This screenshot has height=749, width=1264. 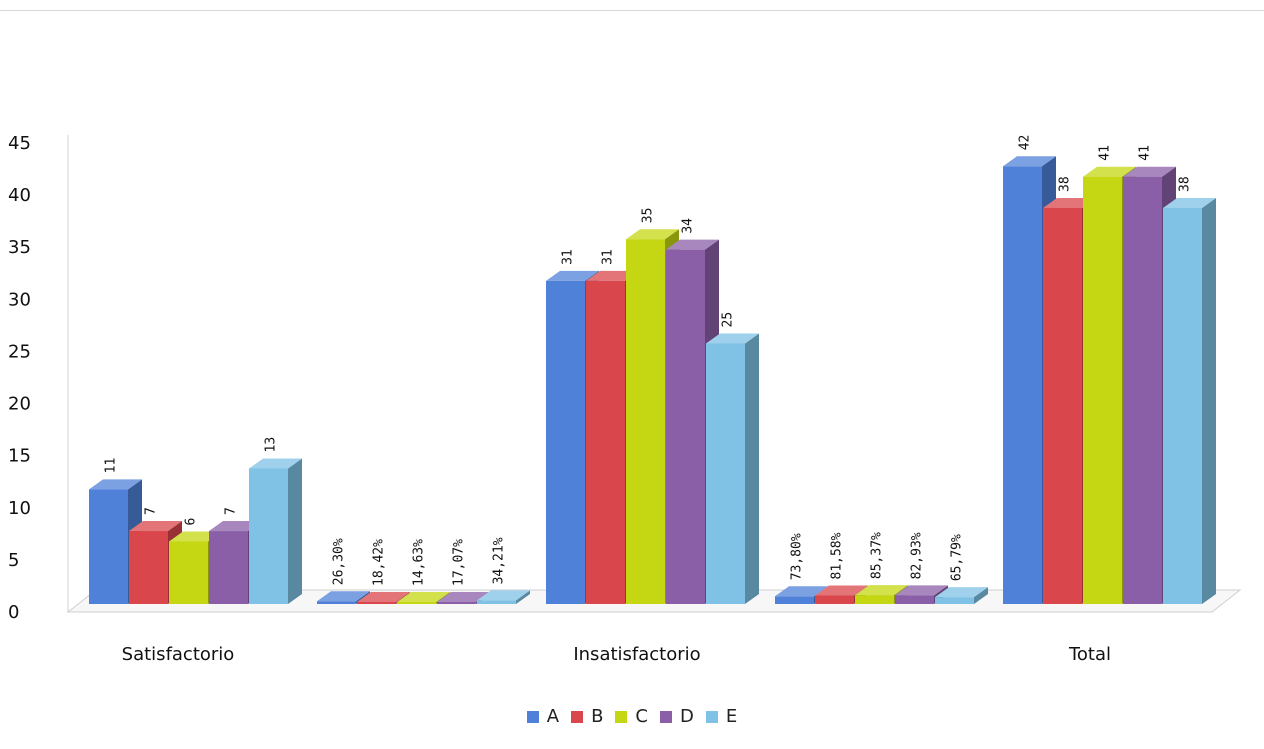 I want to click on data-label: 26,30%, so click(x=339, y=561).